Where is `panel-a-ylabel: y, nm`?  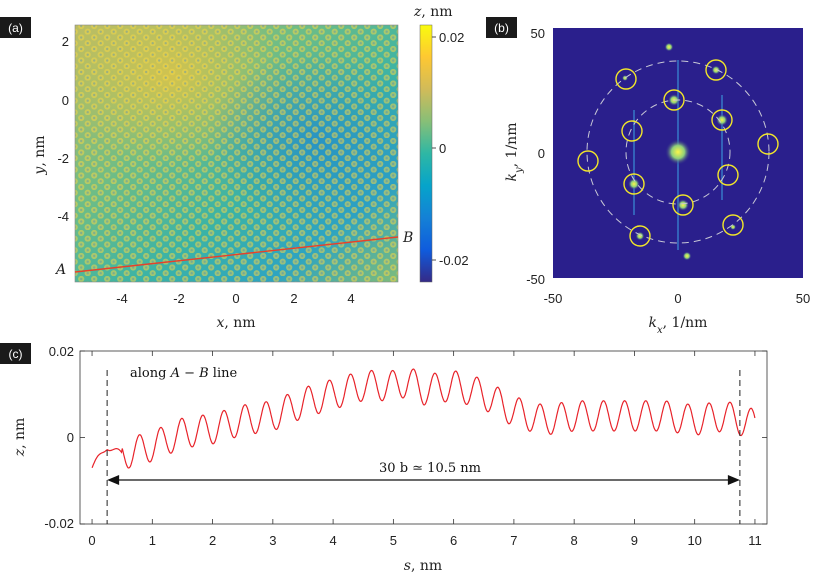
panel-a-ylabel: y, nm is located at coordinates (40, 155).